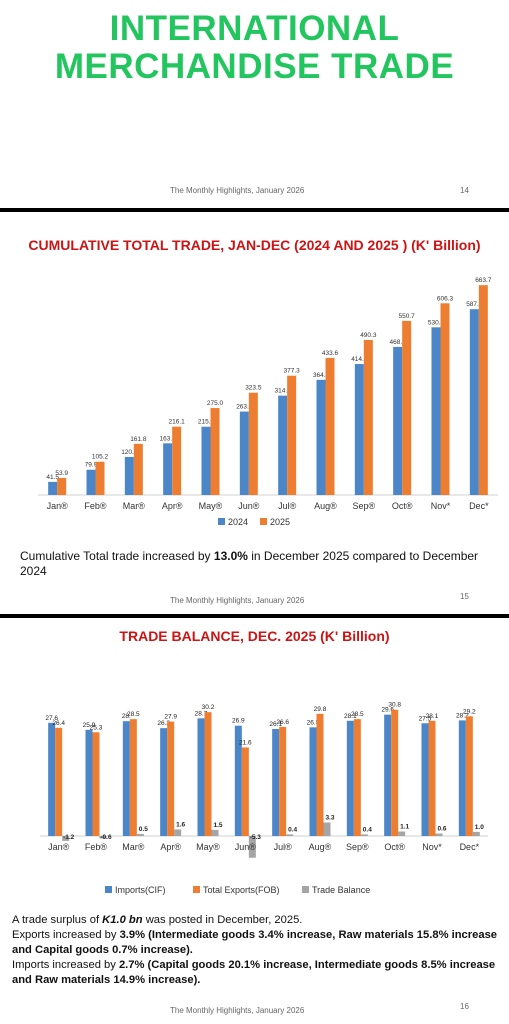 The width and height of the screenshot is (509, 1024). Describe the element at coordinates (208, 774) in the screenshot. I see `bar-Total Exports(FOB)-4` at that location.